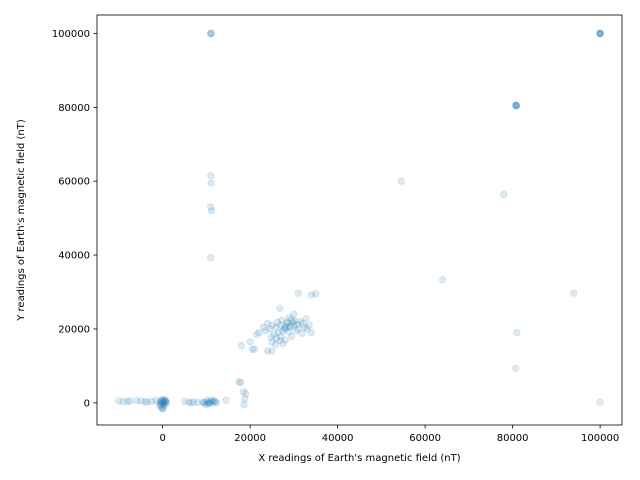  Describe the element at coordinates (74, 219) in the screenshot. I see `y-axis-ticks: 0 20000 40000 60000 80000 100000` at that location.